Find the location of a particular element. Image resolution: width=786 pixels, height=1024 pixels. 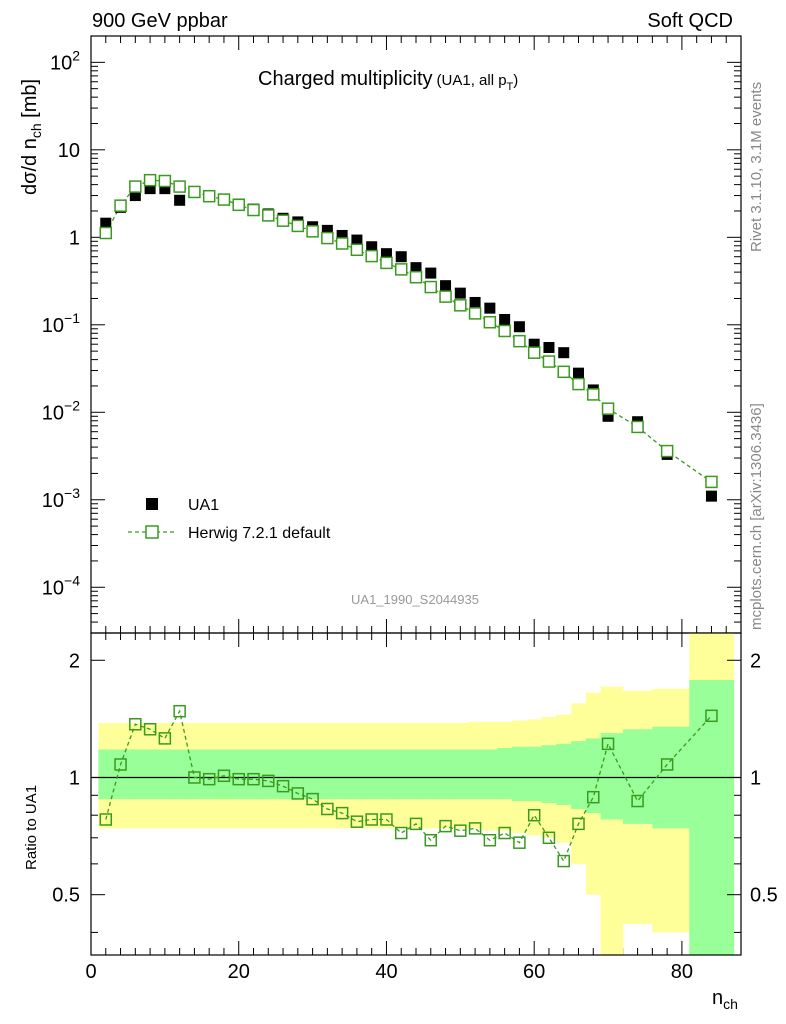

ratio-y-tick-label-right: 0.5 is located at coordinates (764, 896).